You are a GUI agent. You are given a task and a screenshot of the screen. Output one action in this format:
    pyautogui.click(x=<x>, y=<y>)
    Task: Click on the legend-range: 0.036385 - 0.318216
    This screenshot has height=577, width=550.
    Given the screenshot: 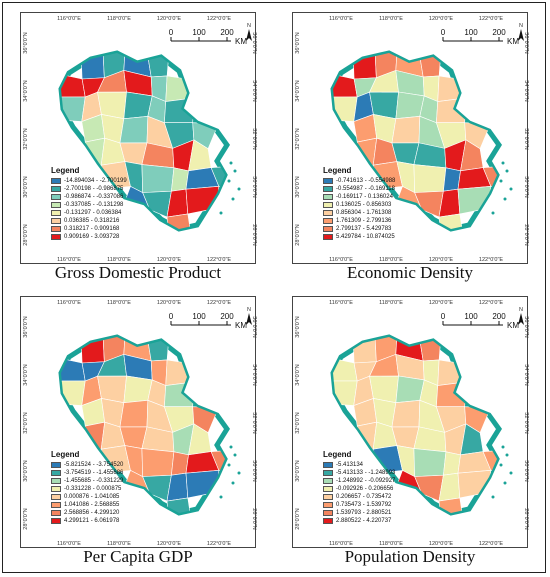 What is the action you would take?
    pyautogui.click(x=92, y=221)
    